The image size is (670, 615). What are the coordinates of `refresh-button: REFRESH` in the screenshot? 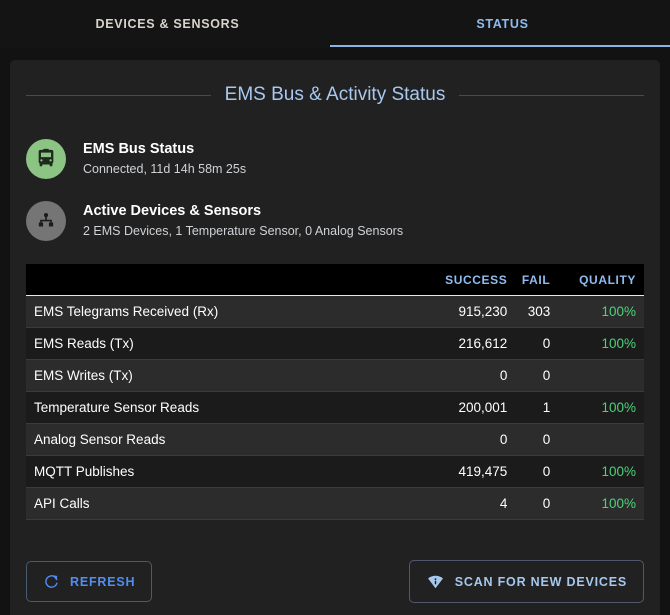 It's located at (89, 581).